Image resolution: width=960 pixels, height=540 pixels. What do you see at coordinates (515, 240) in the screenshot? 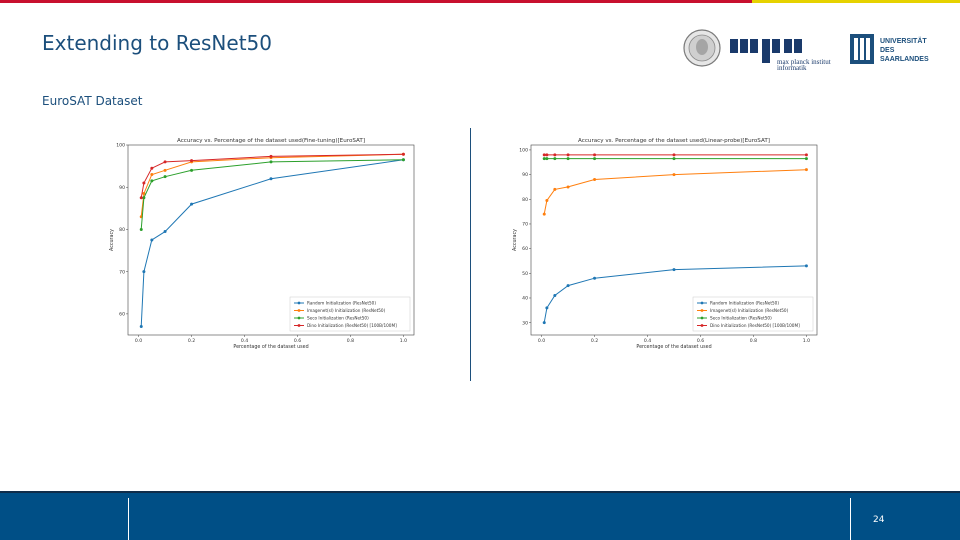
I see `y-axis-label: Accuracy` at bounding box center [515, 240].